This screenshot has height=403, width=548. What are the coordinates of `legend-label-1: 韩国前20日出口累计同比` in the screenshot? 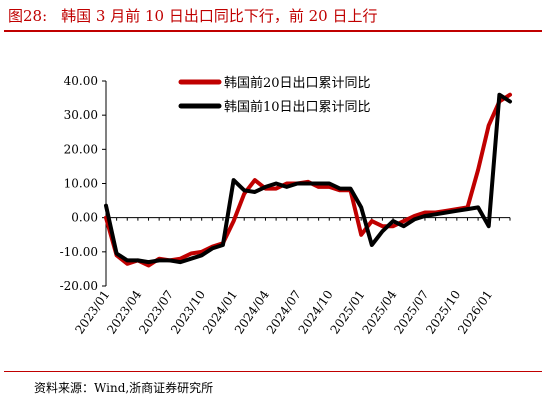 It's located at (297, 83).